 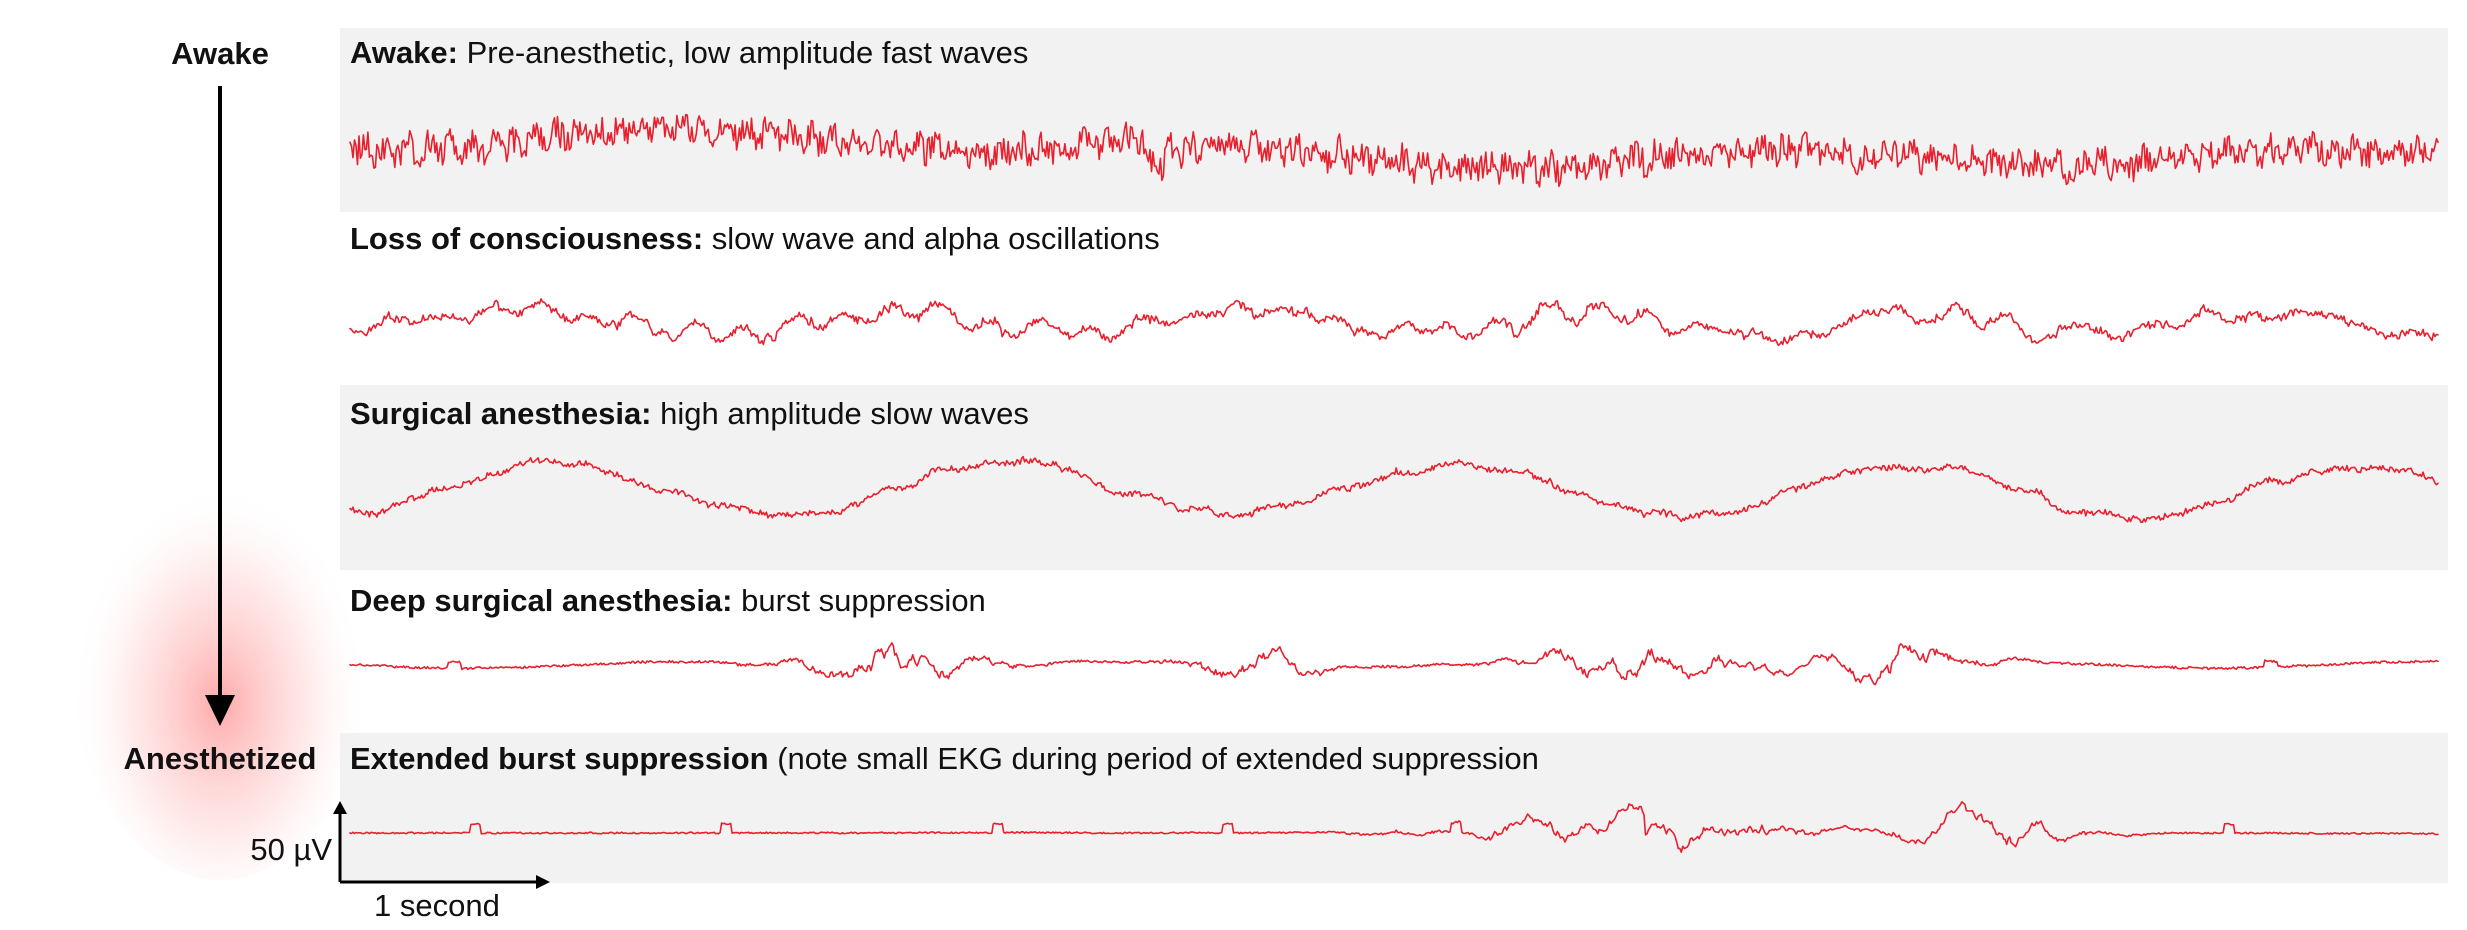 I want to click on scale-bar-amplitude-label: 50 µV, so click(x=291, y=849).